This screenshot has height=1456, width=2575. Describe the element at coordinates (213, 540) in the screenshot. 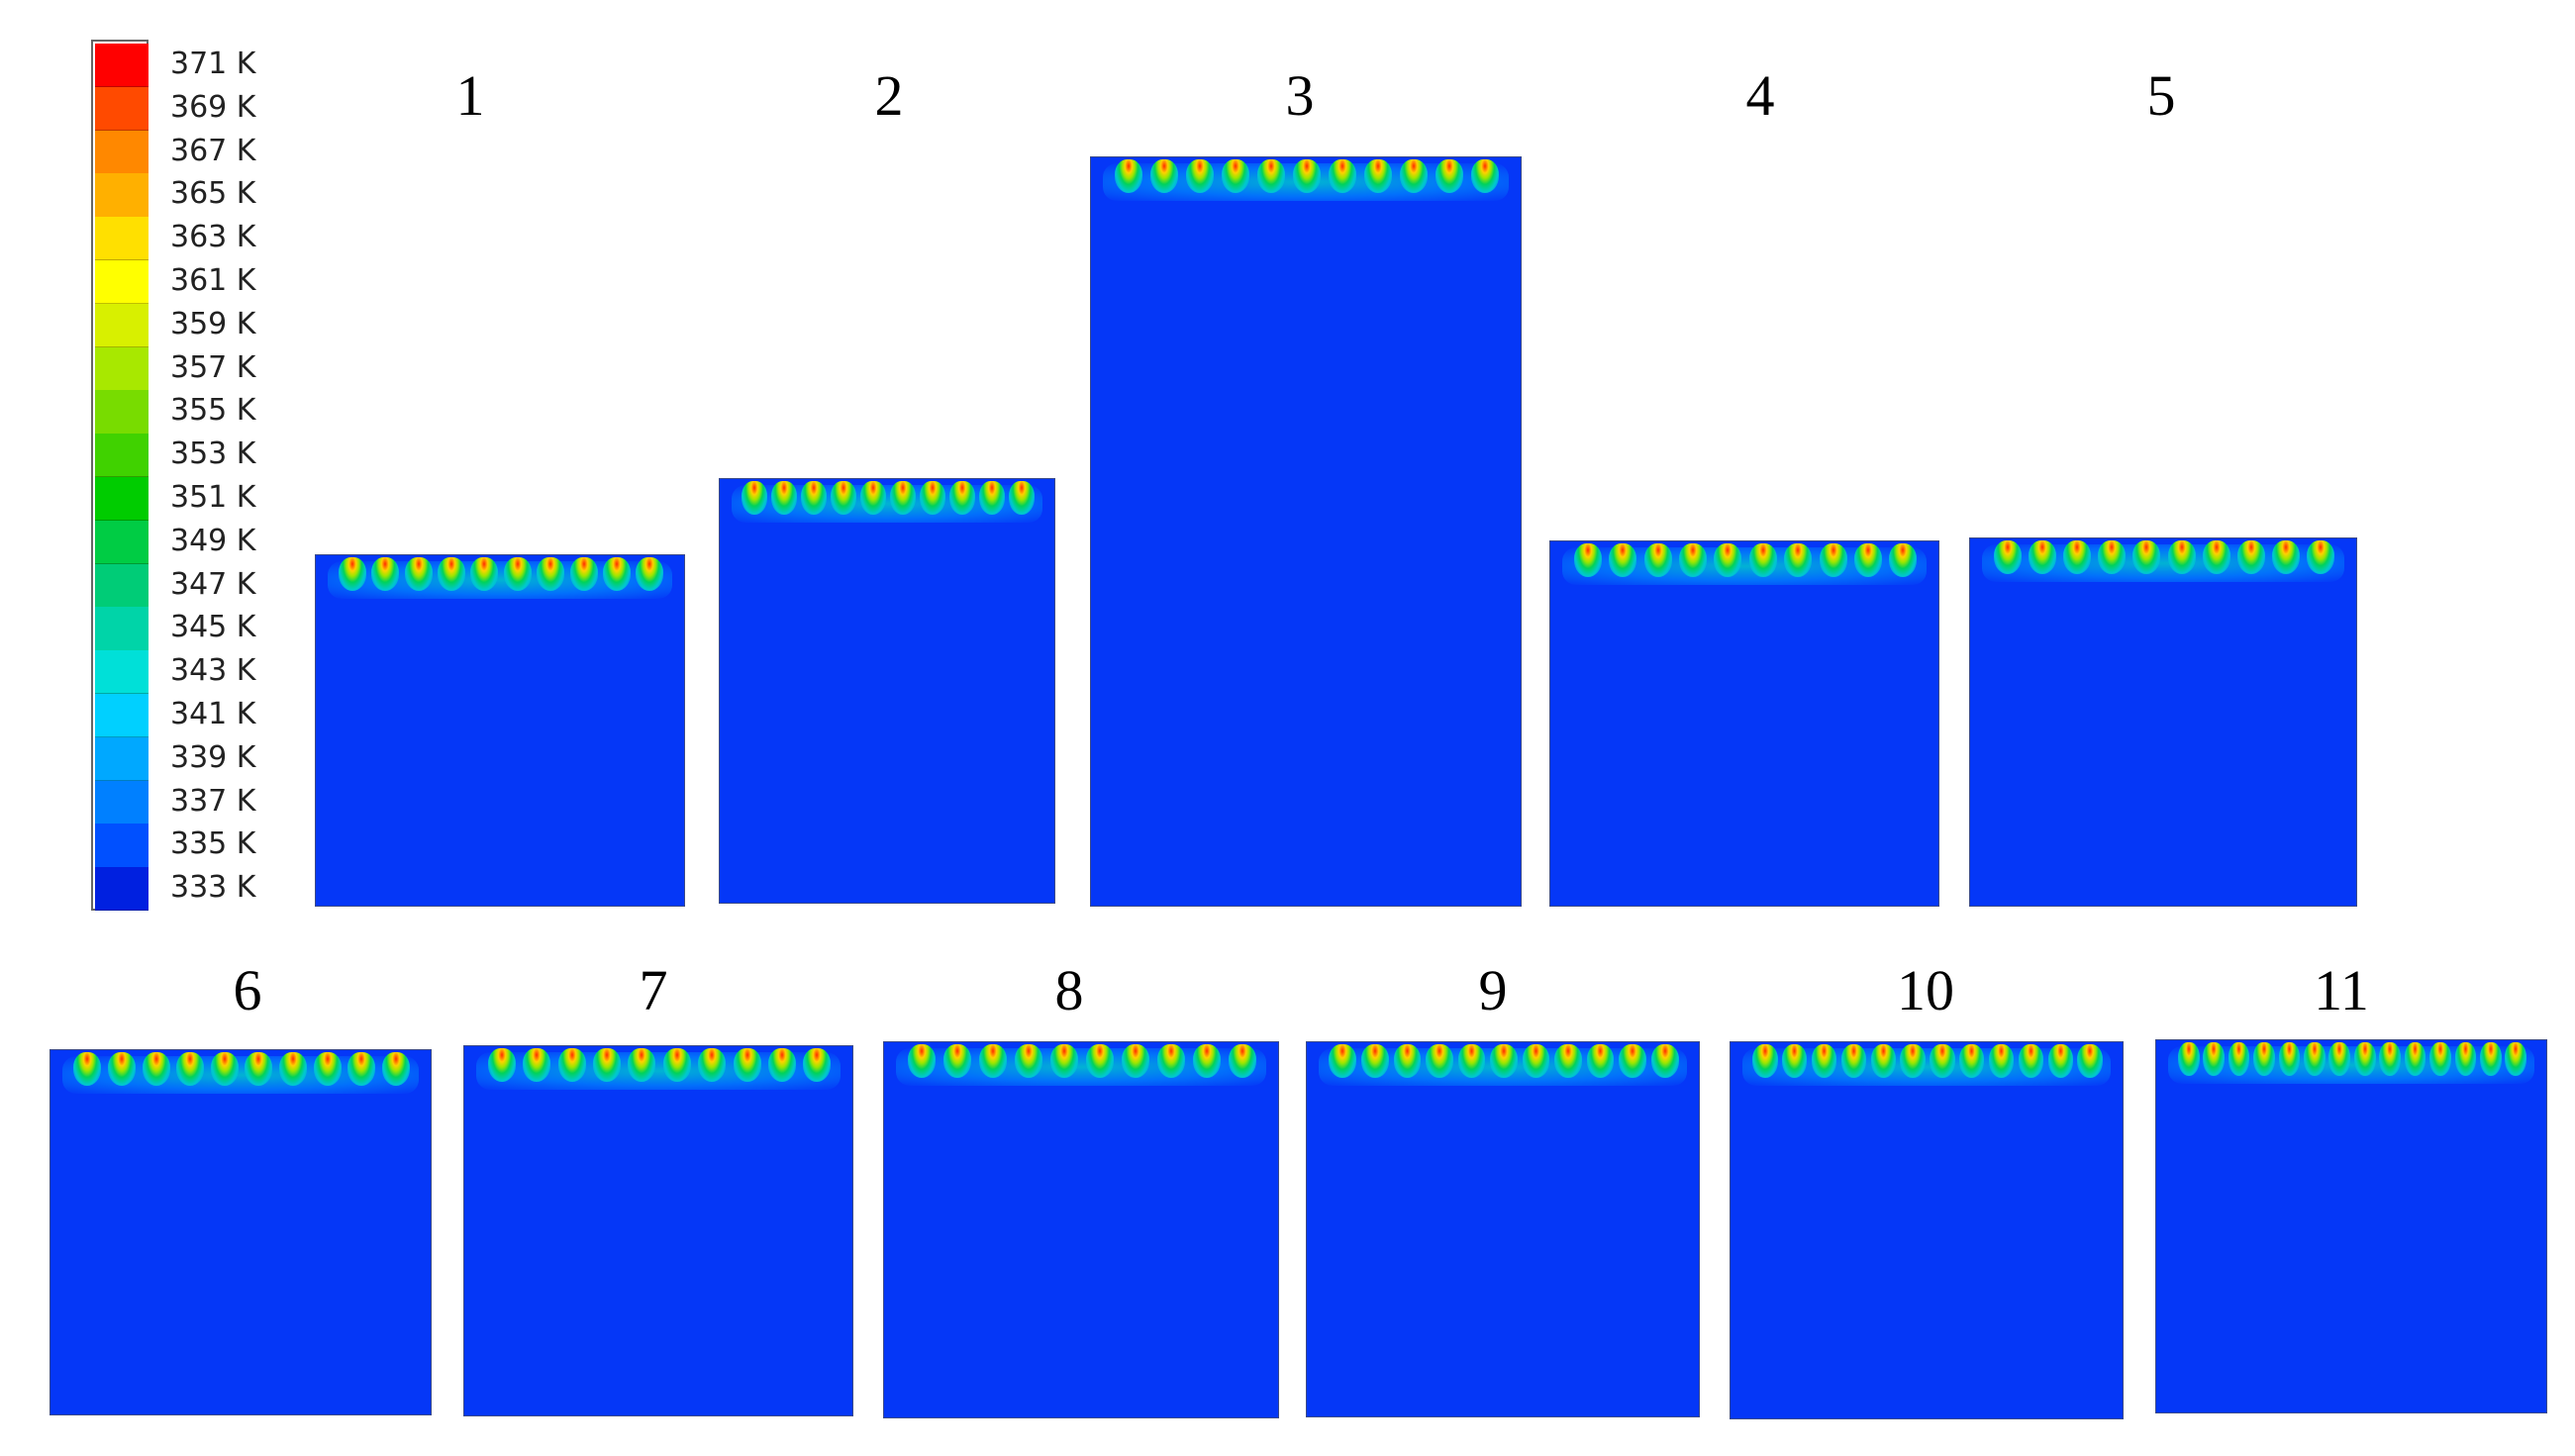

I see `legend-label: 349 K` at that location.